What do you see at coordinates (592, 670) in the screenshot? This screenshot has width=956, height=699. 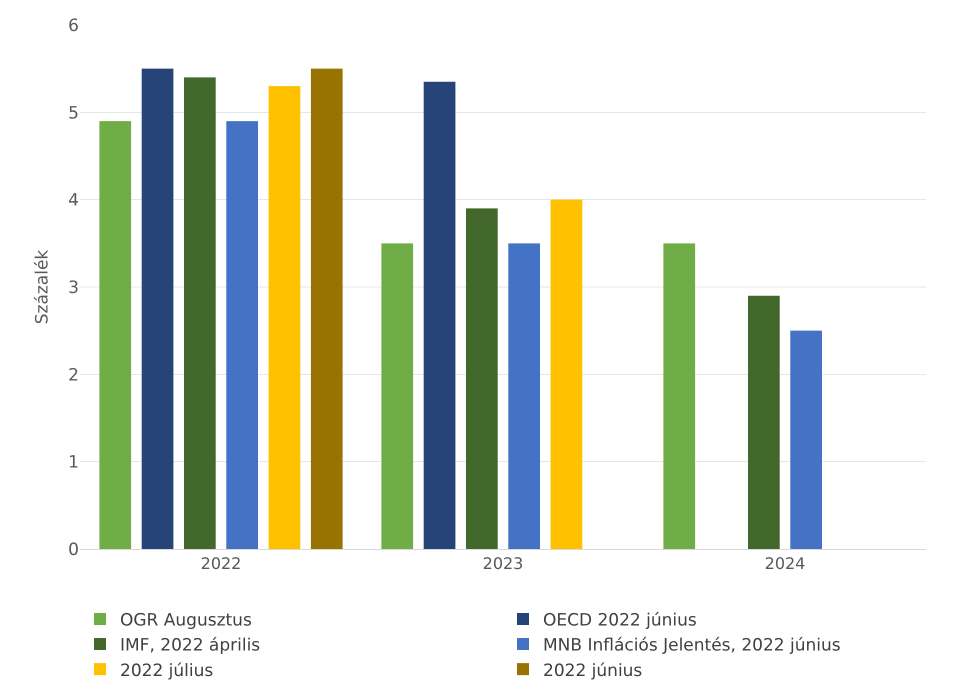 I see `legend-label: 2022 június` at bounding box center [592, 670].